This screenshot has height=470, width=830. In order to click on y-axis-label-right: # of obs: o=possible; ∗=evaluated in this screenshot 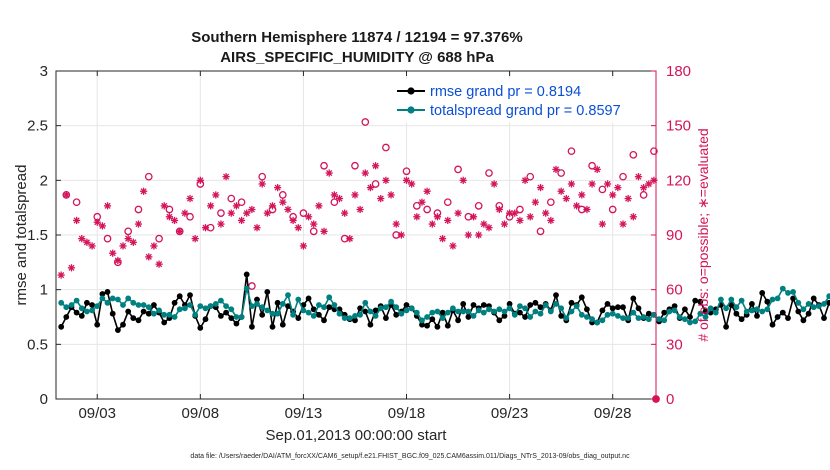, I will do `click(703, 234)`.